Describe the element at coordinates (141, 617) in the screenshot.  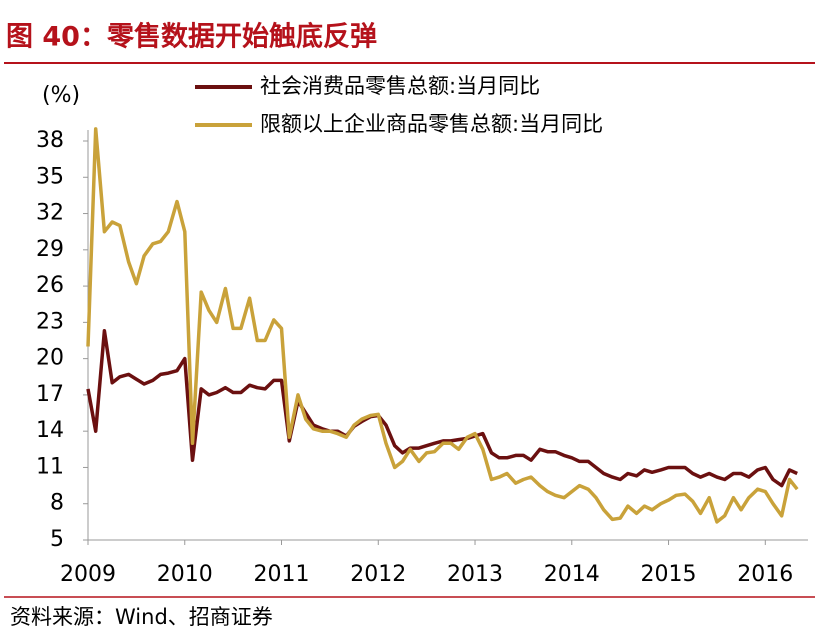
I see `source-note: 资料来源：Wind、招商证券` at that location.